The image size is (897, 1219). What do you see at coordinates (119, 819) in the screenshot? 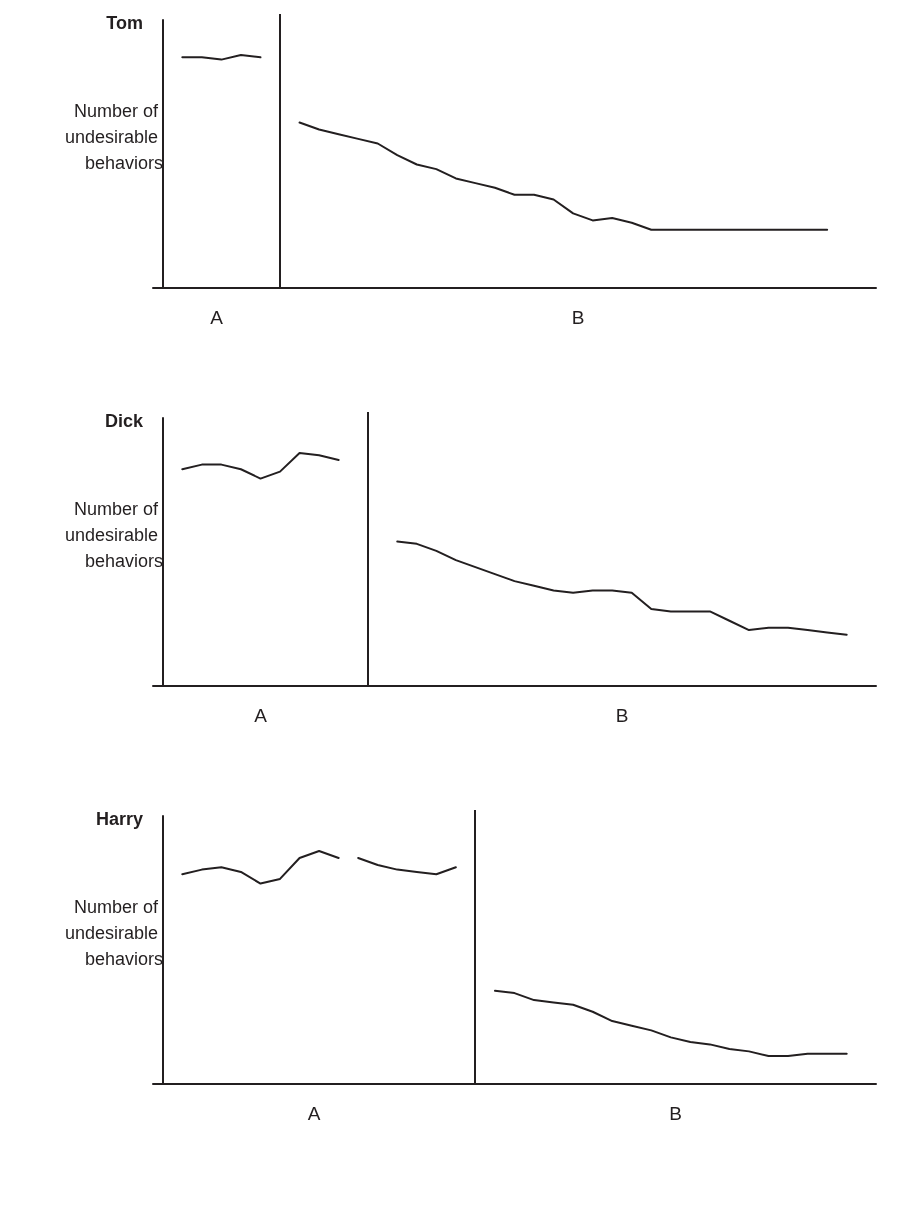
I see `chart-title: Harry` at bounding box center [119, 819].